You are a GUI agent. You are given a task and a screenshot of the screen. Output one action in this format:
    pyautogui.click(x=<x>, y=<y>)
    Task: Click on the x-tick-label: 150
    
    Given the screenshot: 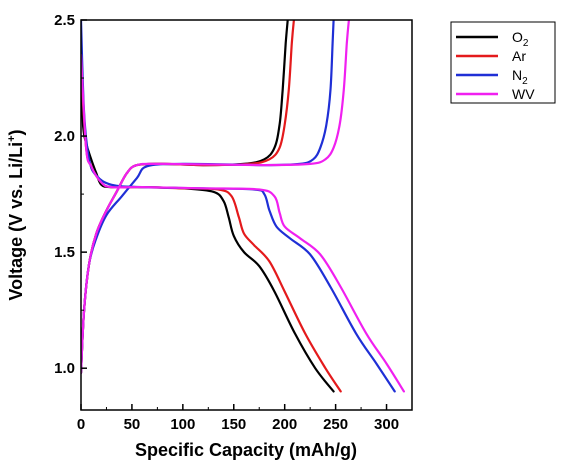 What is the action you would take?
    pyautogui.click(x=233, y=424)
    